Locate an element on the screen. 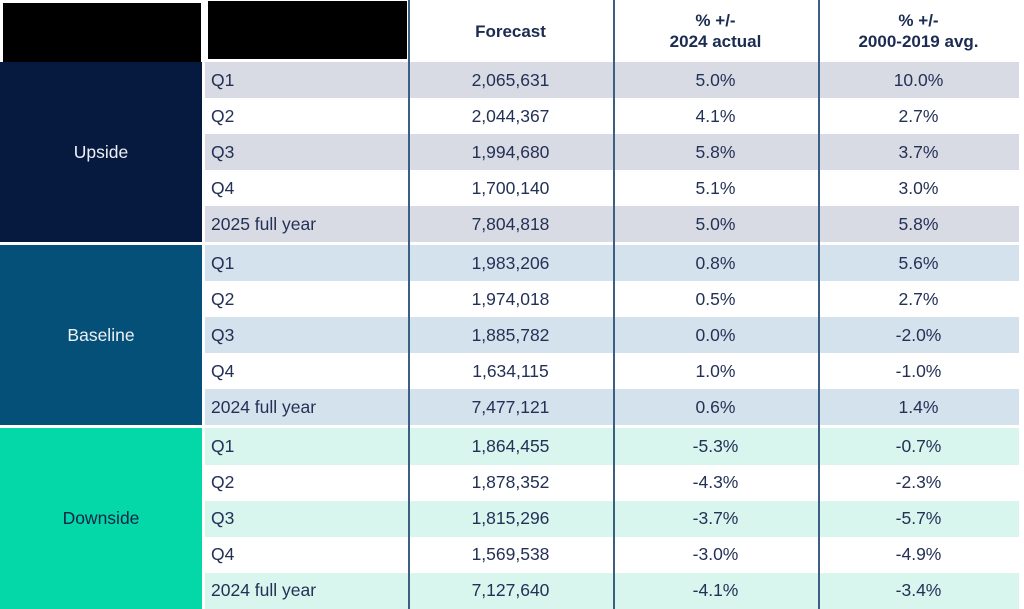  forecast-value: 7,804,818 is located at coordinates (510, 224).